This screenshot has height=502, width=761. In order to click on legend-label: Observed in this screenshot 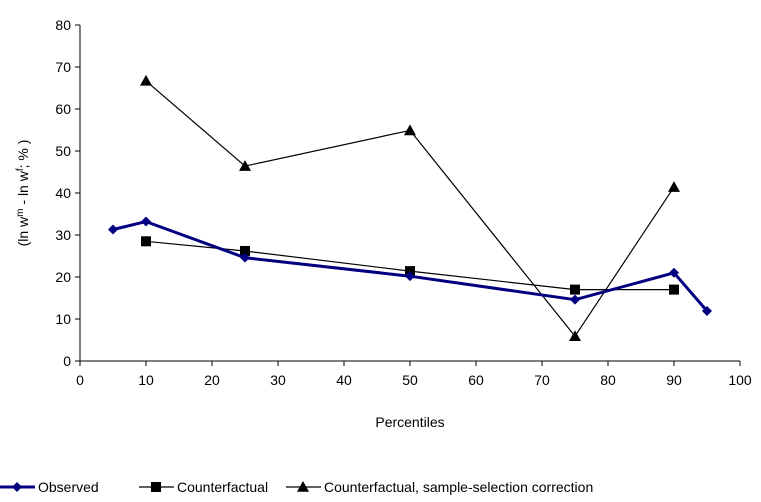, I will do `click(68, 487)`.